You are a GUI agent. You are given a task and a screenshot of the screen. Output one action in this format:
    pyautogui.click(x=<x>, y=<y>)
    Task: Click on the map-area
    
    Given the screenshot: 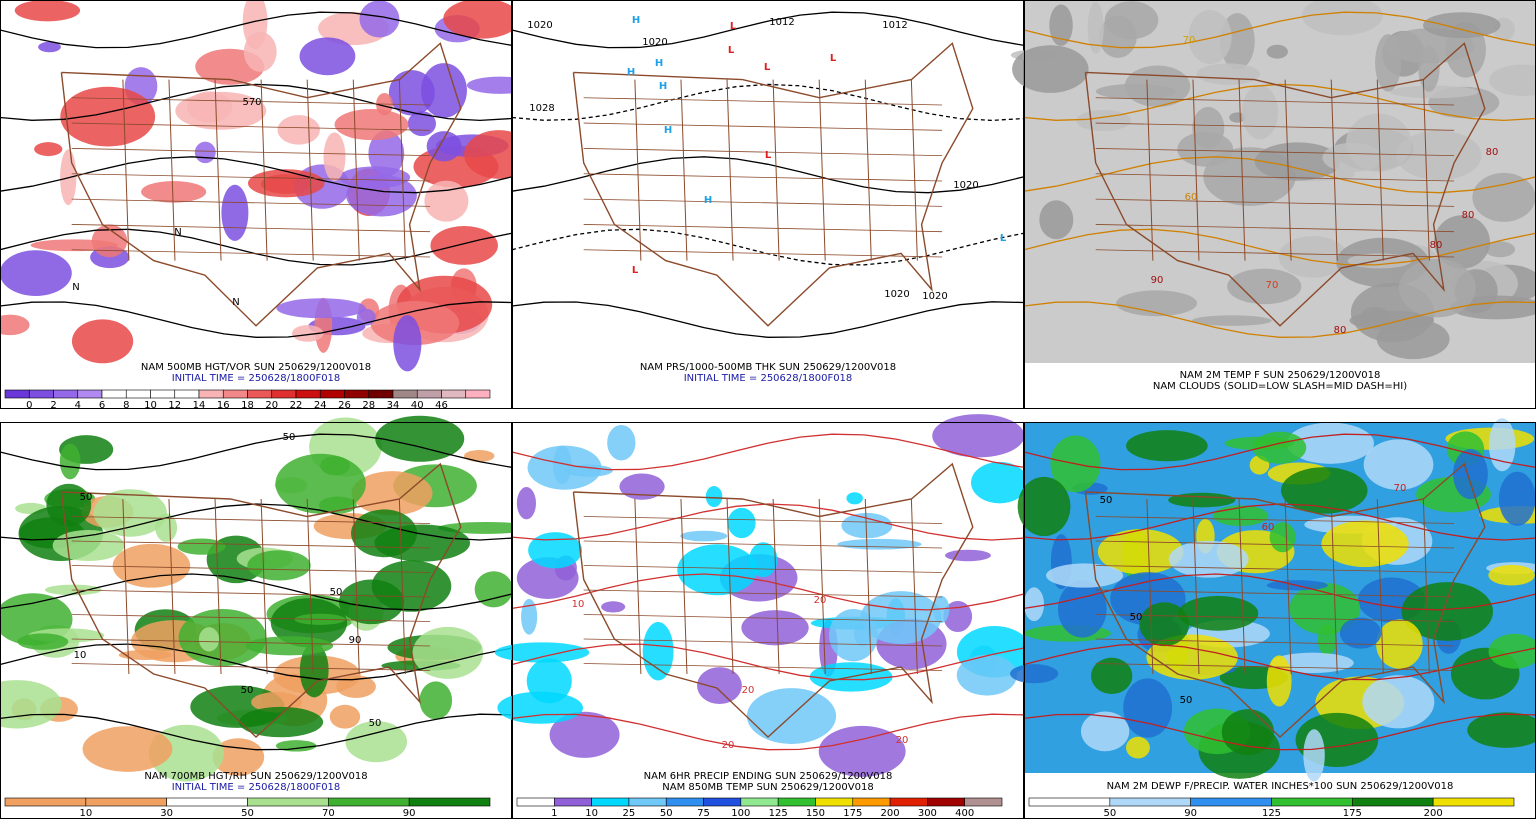 What is the action you would take?
    pyautogui.click(x=768, y=182)
    